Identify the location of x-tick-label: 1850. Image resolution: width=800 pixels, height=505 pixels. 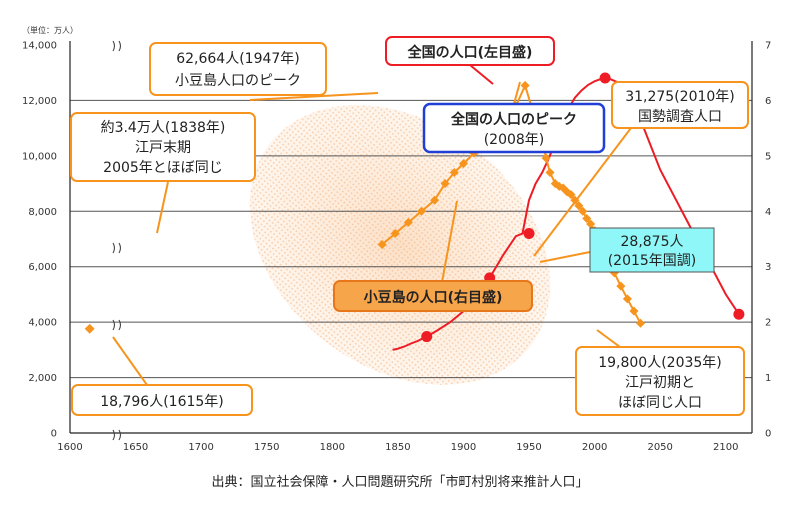
(397, 447).